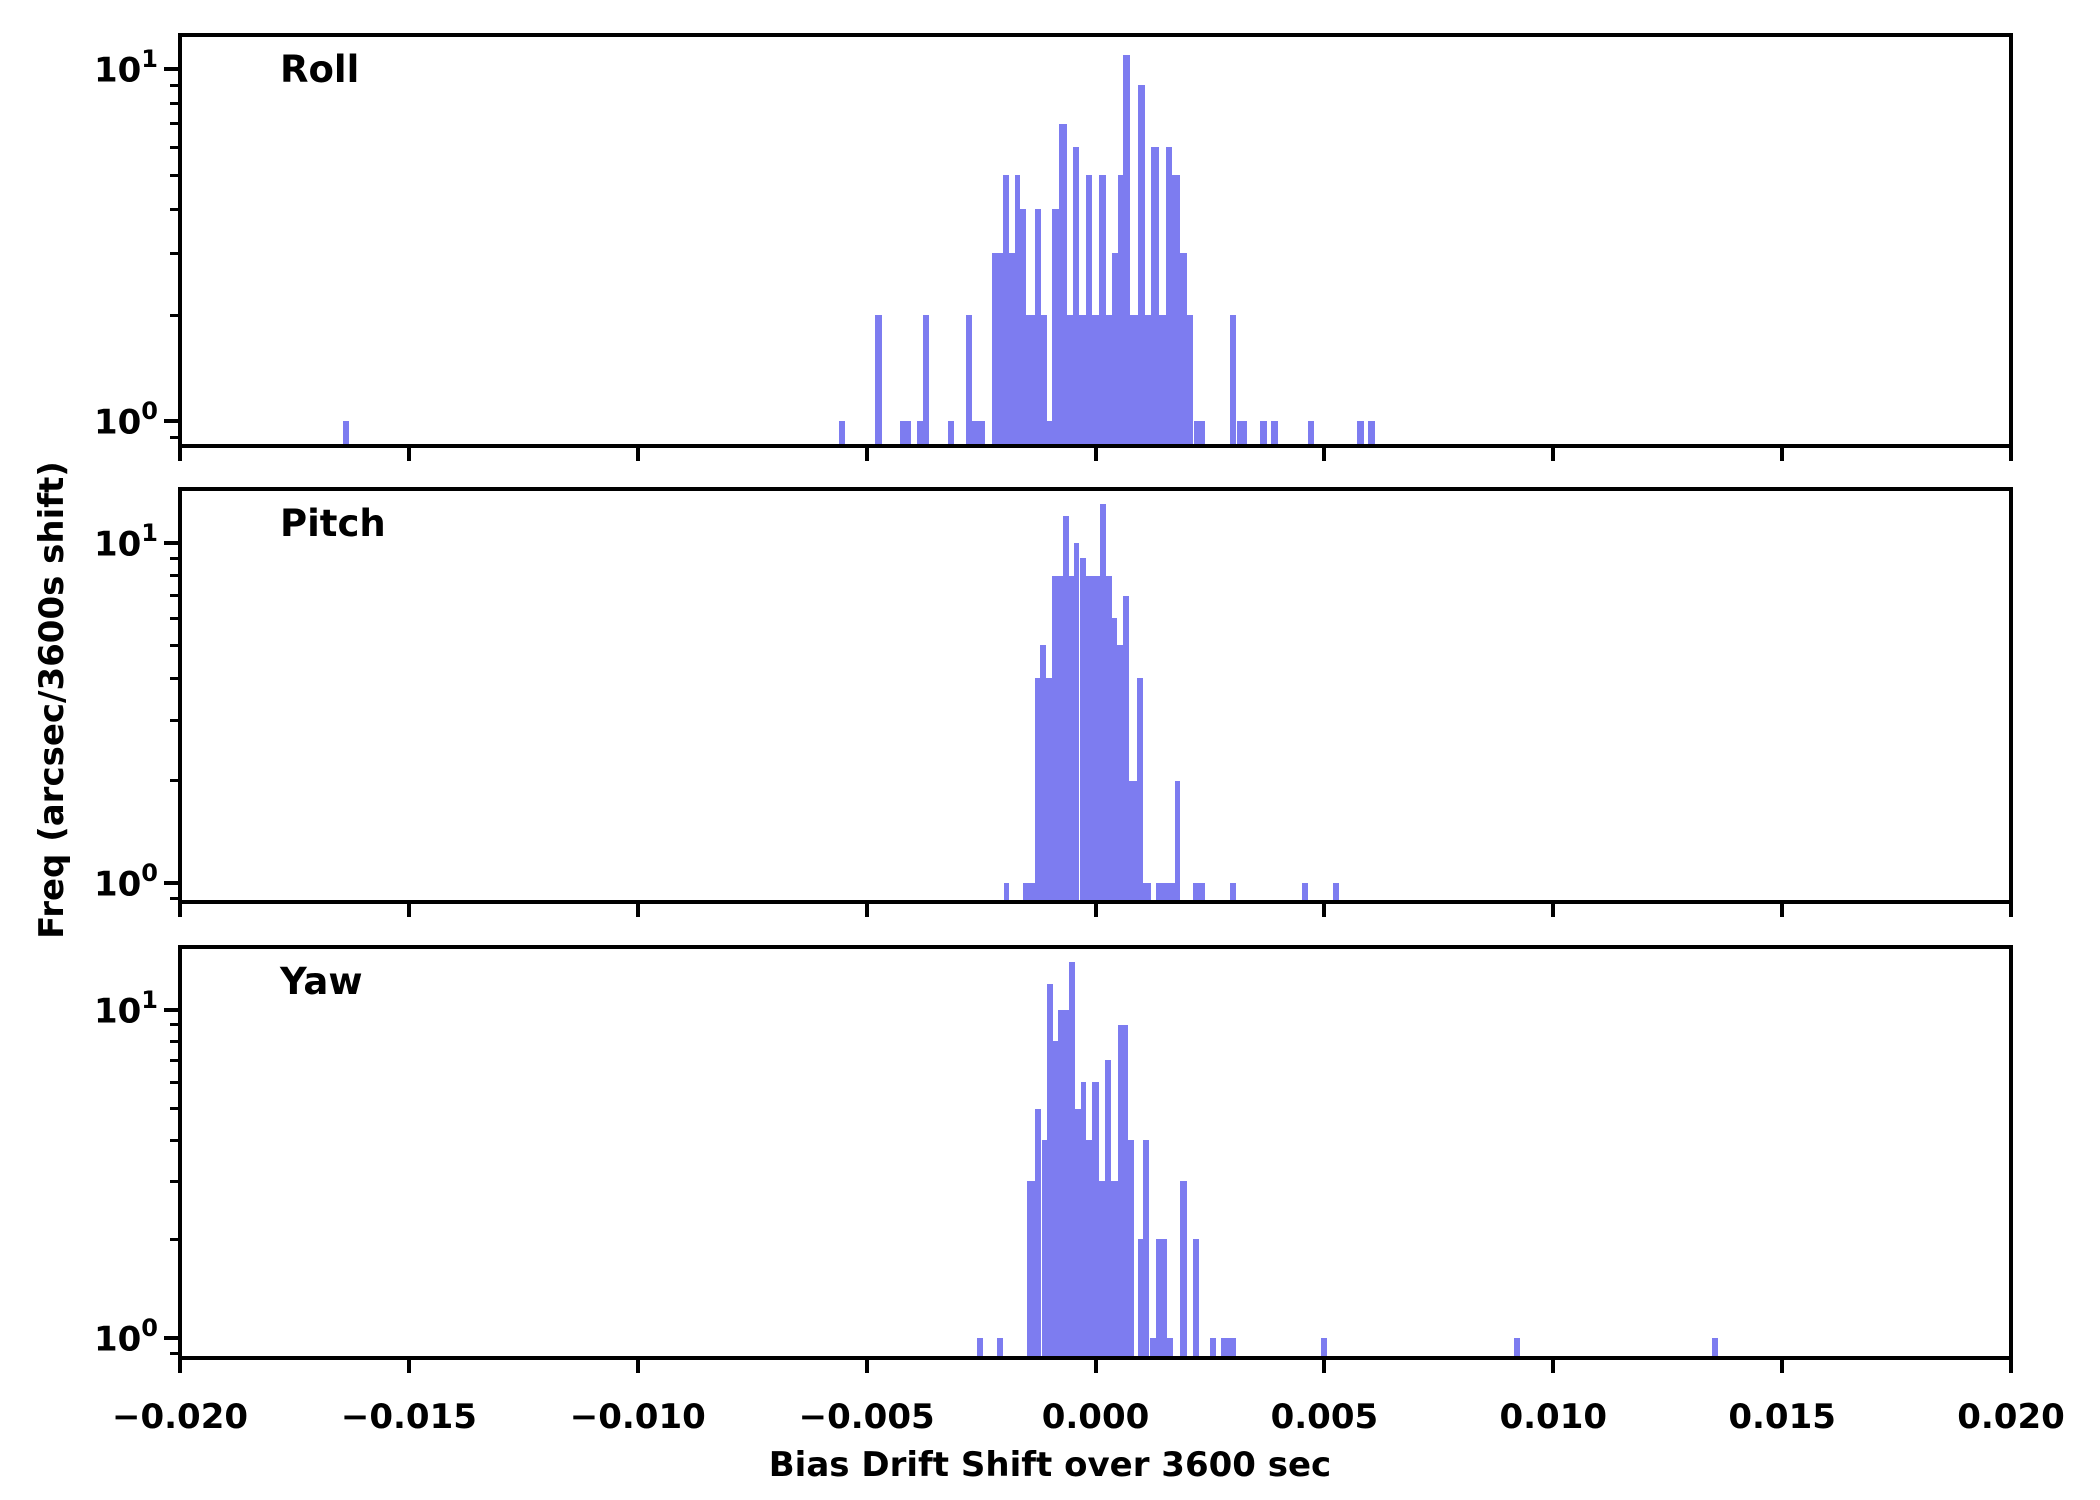  What do you see at coordinates (320, 69) in the screenshot?
I see `panel-title-roll: Roll` at bounding box center [320, 69].